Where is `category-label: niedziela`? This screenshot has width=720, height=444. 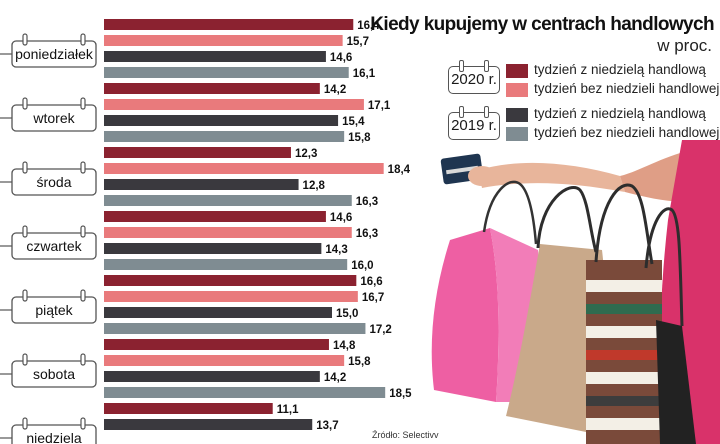 category-label: niedziela is located at coordinates (53, 437).